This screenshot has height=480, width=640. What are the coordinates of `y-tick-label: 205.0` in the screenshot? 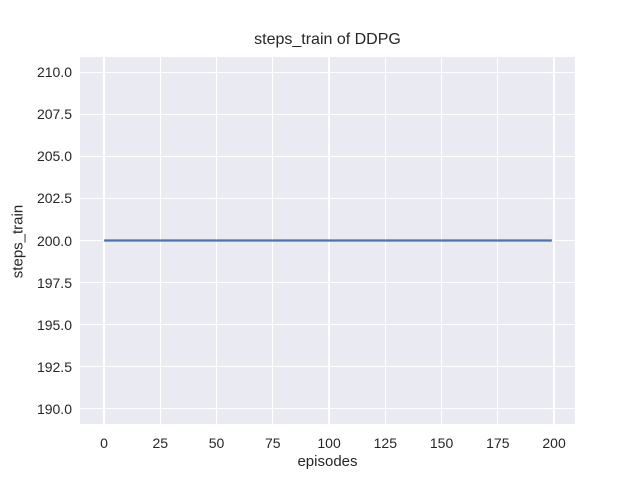 It's located at (54, 156).